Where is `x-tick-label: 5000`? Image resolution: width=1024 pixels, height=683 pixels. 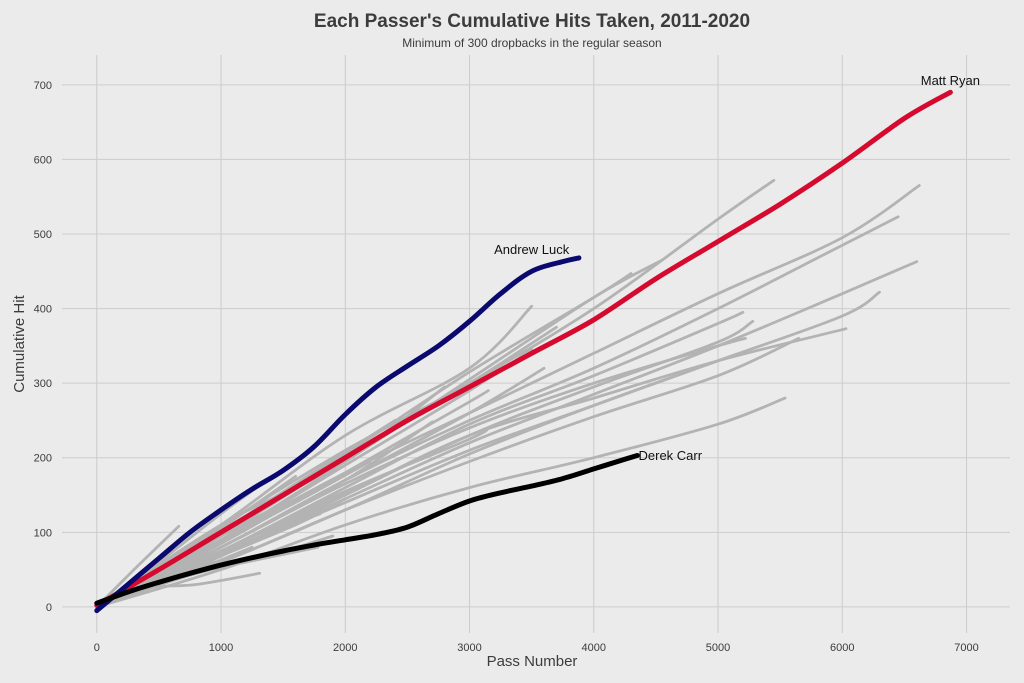
x-tick-label: 5000 is located at coordinates (718, 648).